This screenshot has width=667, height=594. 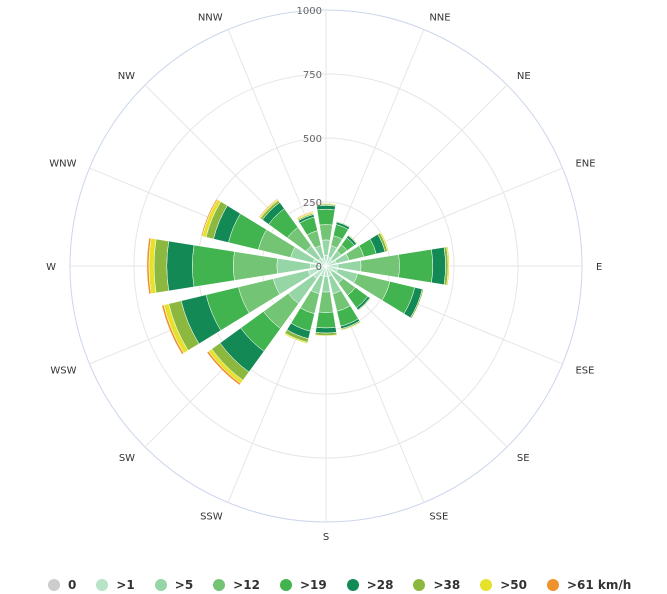 I want to click on direction-label: NE, so click(x=524, y=76).